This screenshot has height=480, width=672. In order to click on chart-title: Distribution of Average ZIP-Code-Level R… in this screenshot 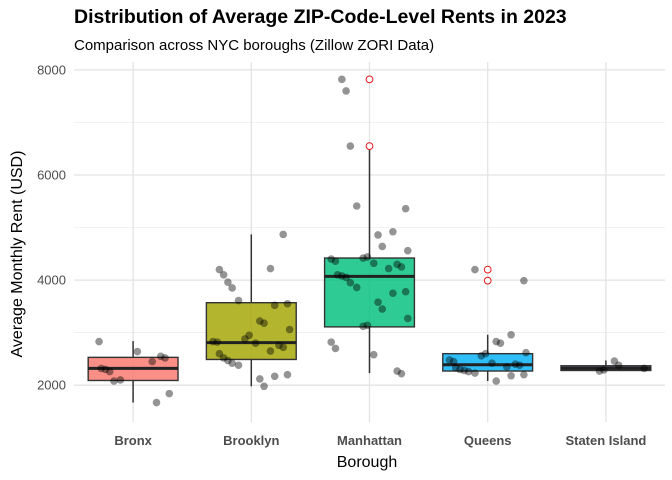, I will do `click(320, 17)`.